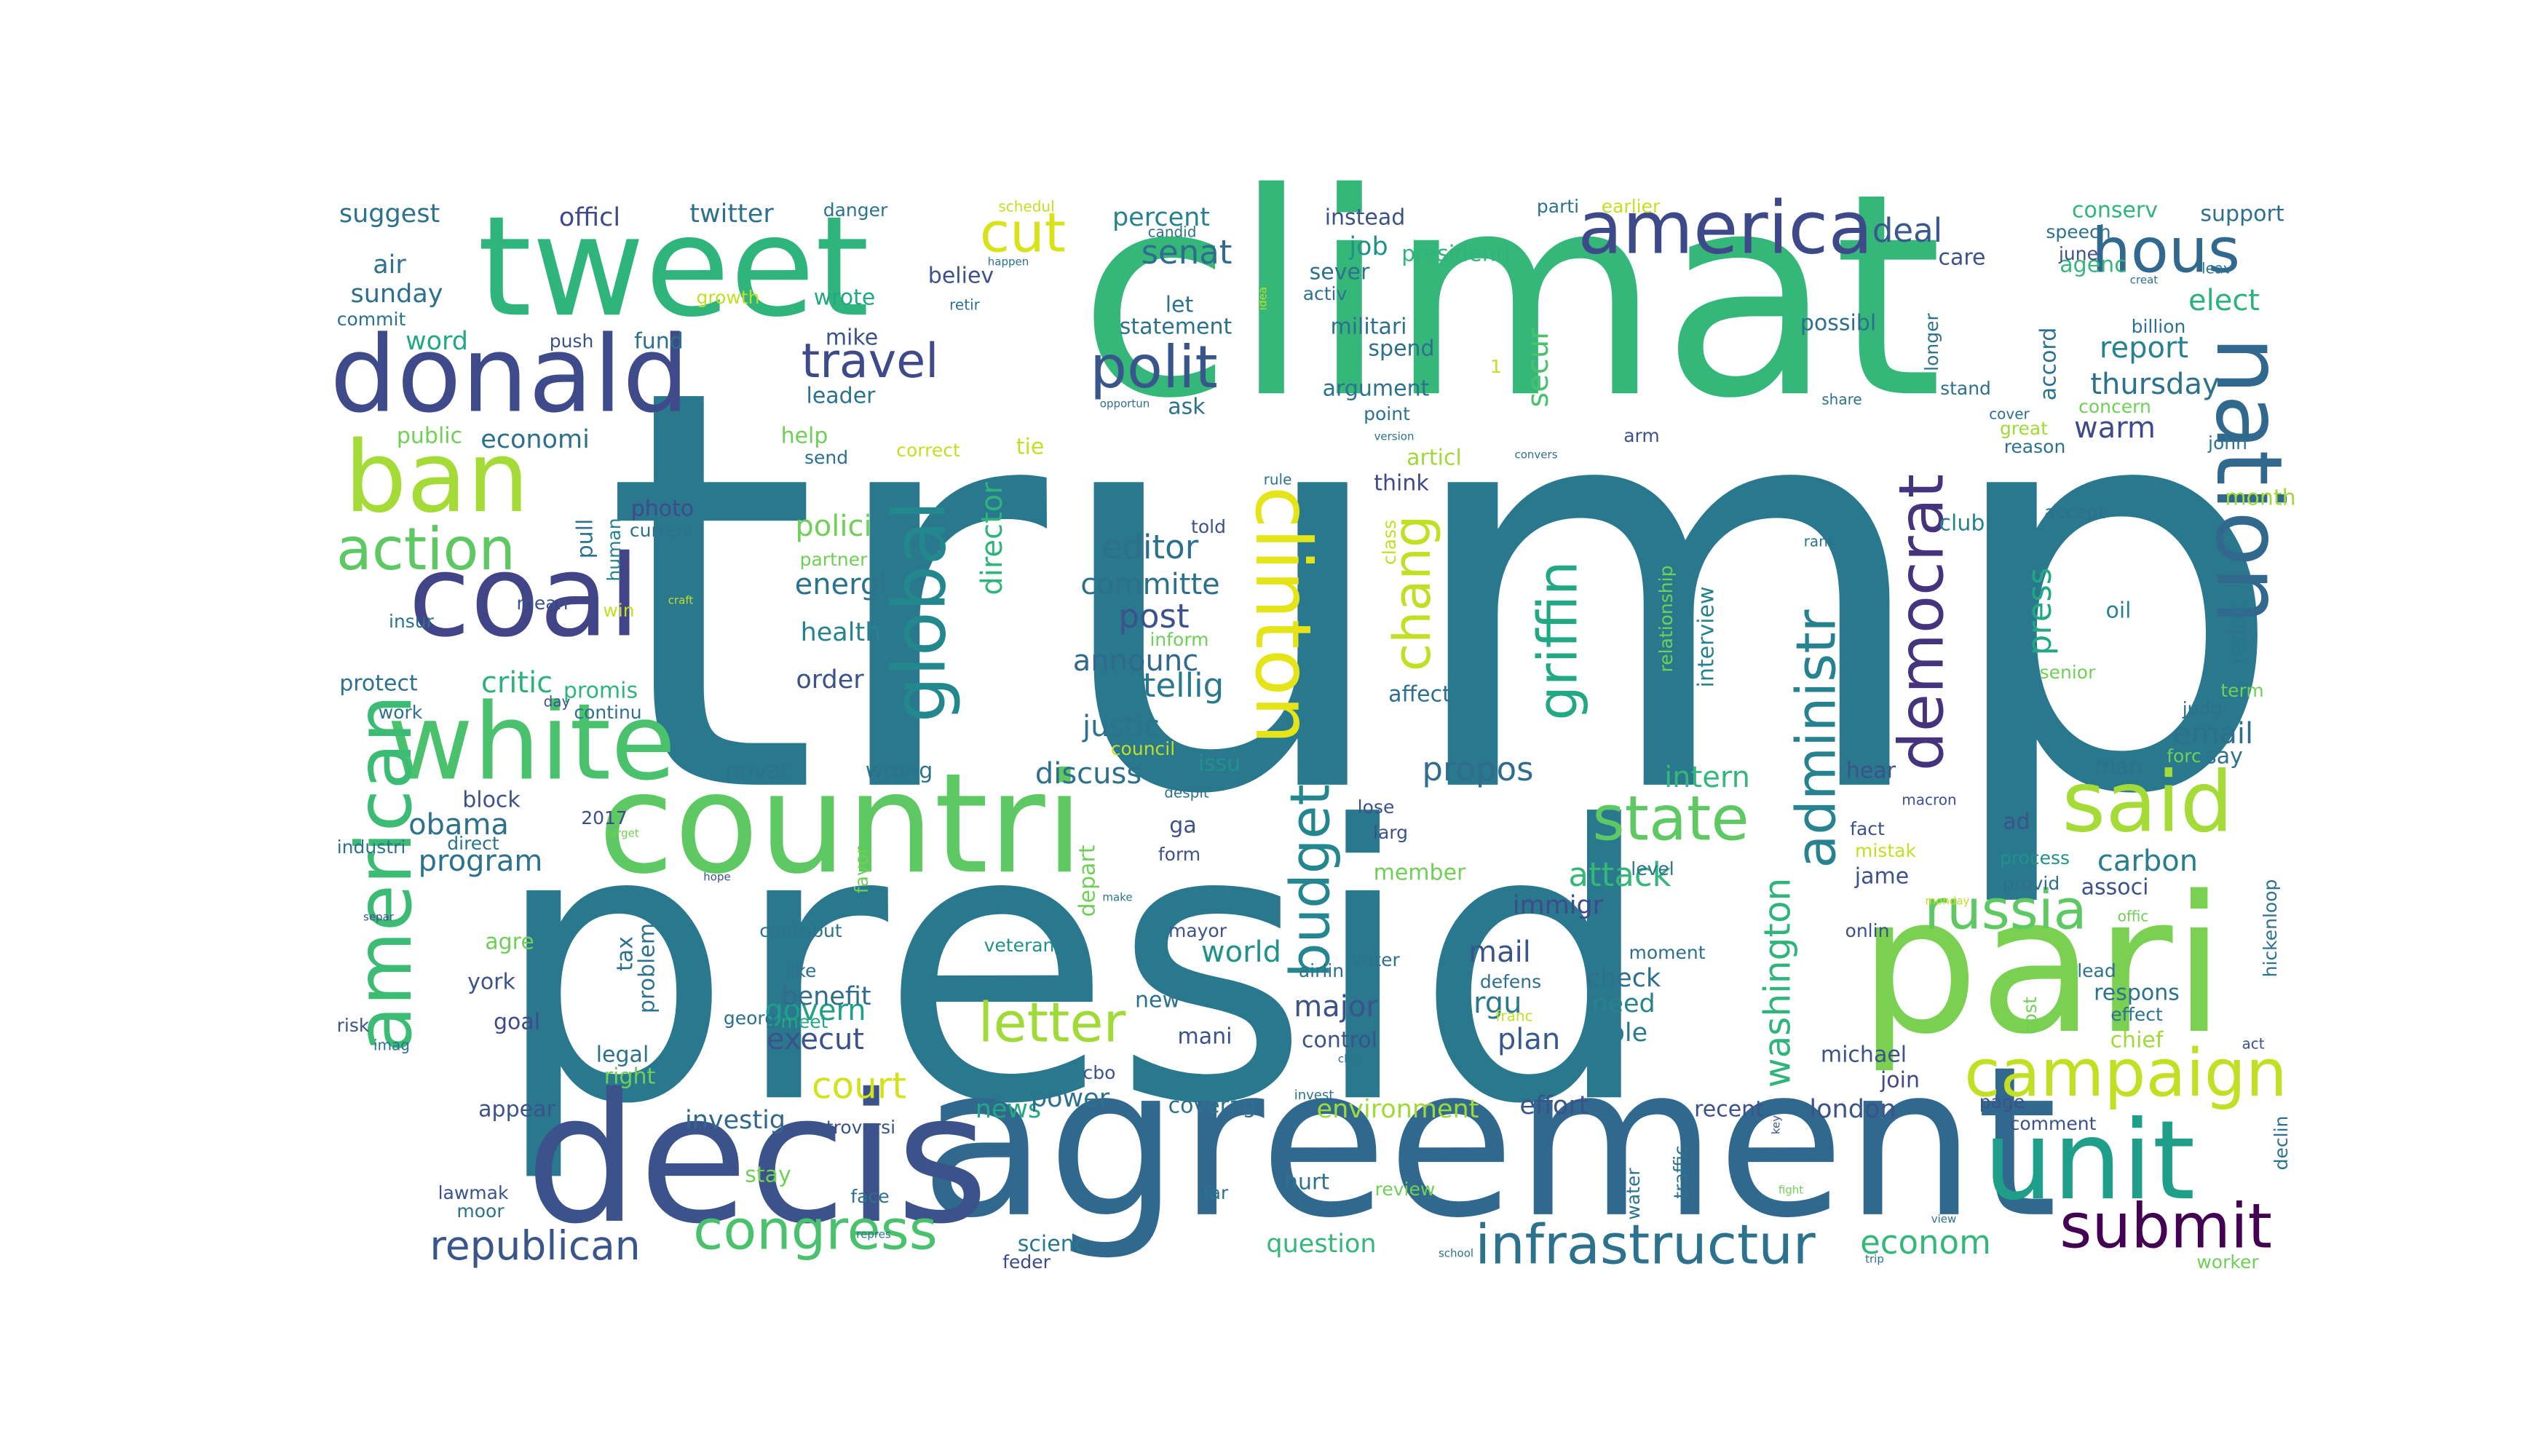  Describe the element at coordinates (804, 436) in the screenshot. I see `word-help: help` at that location.